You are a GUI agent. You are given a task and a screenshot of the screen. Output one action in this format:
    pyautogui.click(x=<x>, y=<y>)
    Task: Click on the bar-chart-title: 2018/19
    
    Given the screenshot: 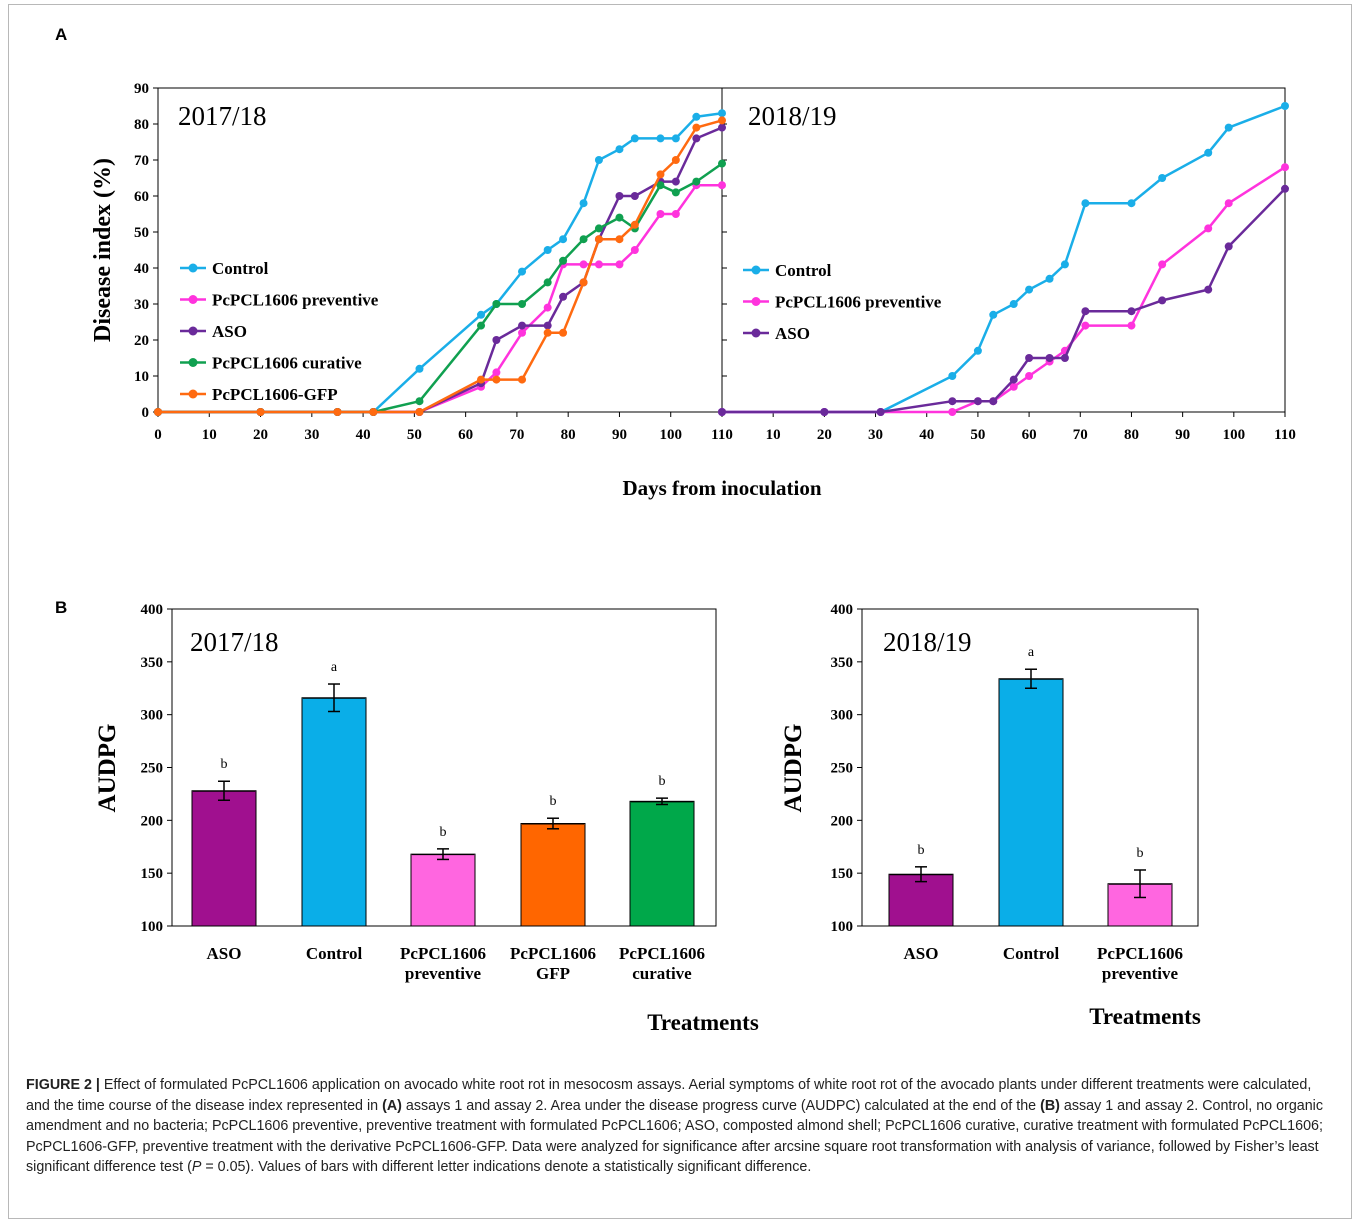 What is the action you would take?
    pyautogui.click(x=927, y=642)
    